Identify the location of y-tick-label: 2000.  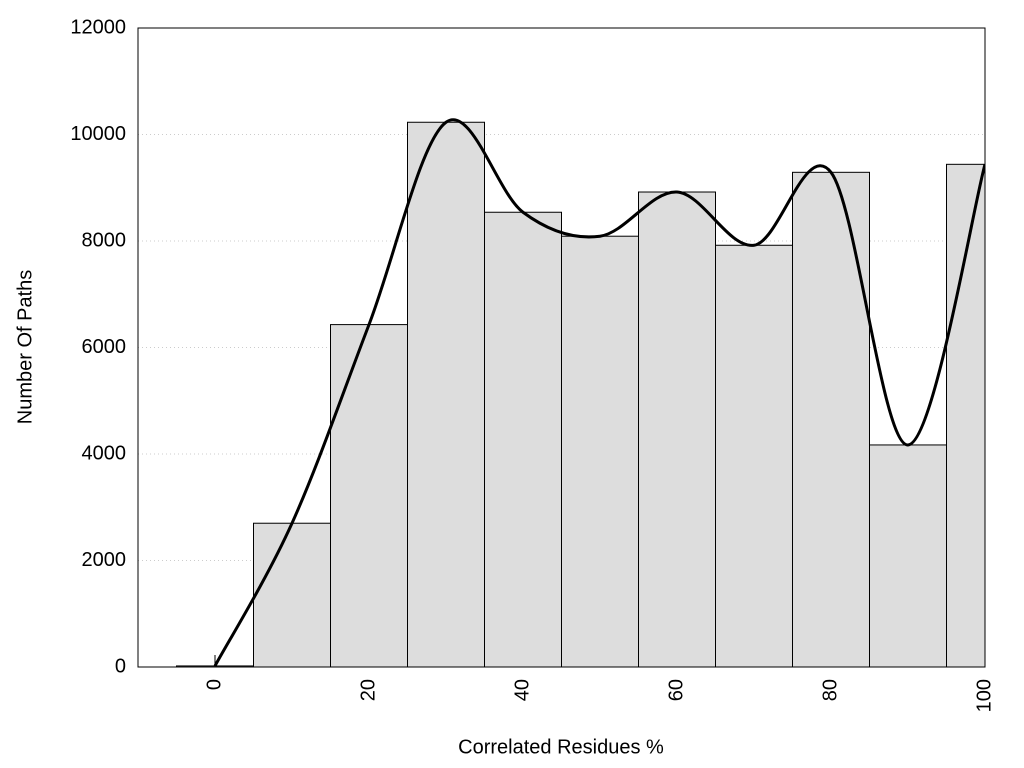
(104, 560).